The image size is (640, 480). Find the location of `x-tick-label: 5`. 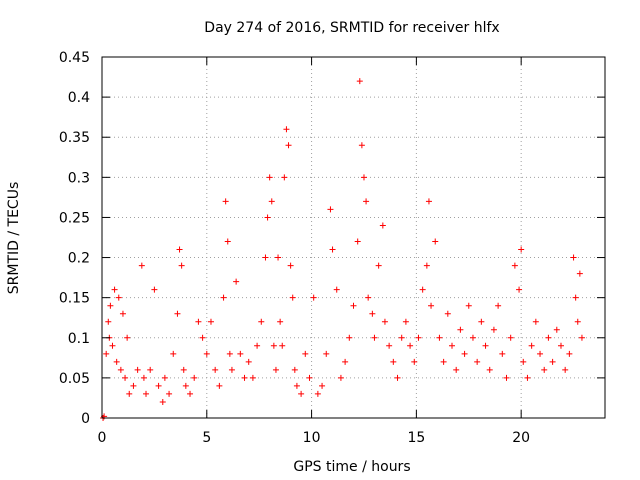

x-tick-label: 5 is located at coordinates (206, 438).